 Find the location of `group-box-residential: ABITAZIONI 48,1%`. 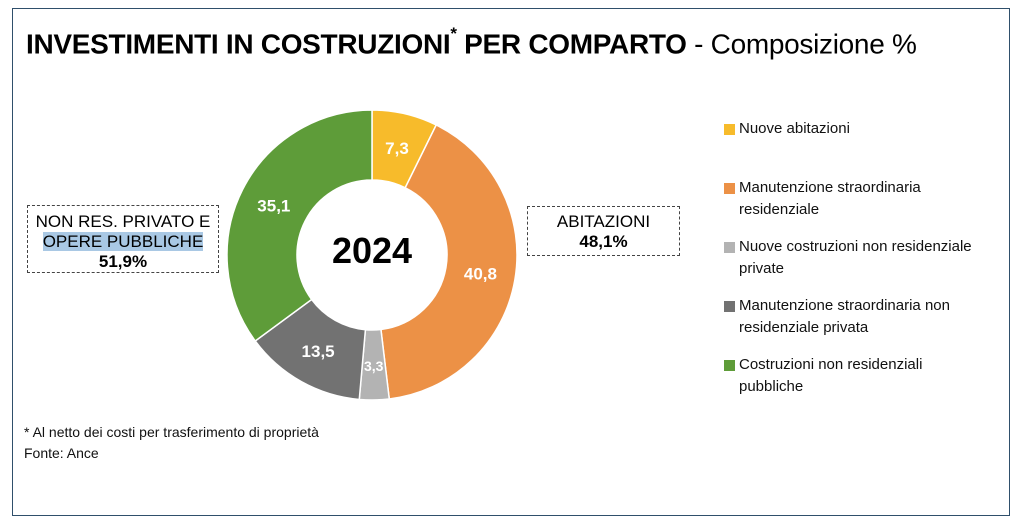

group-box-residential: ABITAZIONI 48,1% is located at coordinates (603, 231).